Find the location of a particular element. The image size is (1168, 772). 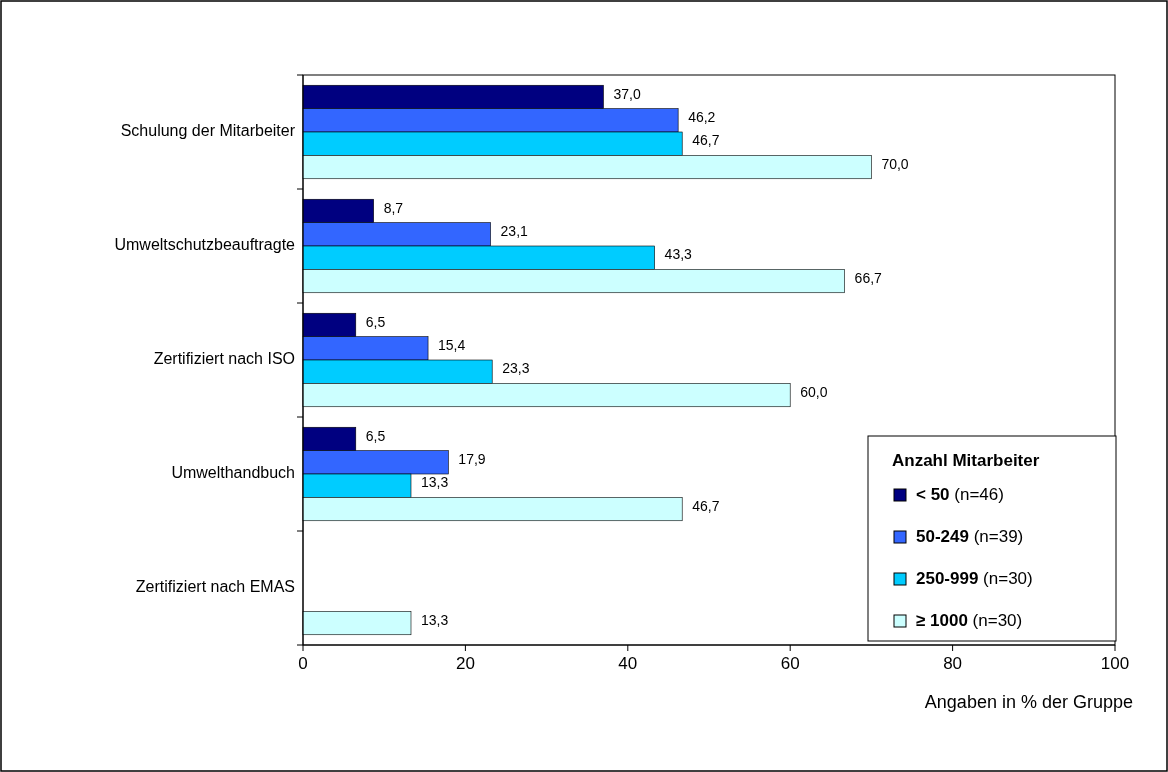

legend-label: 50-249 (n=39) is located at coordinates (970, 537).